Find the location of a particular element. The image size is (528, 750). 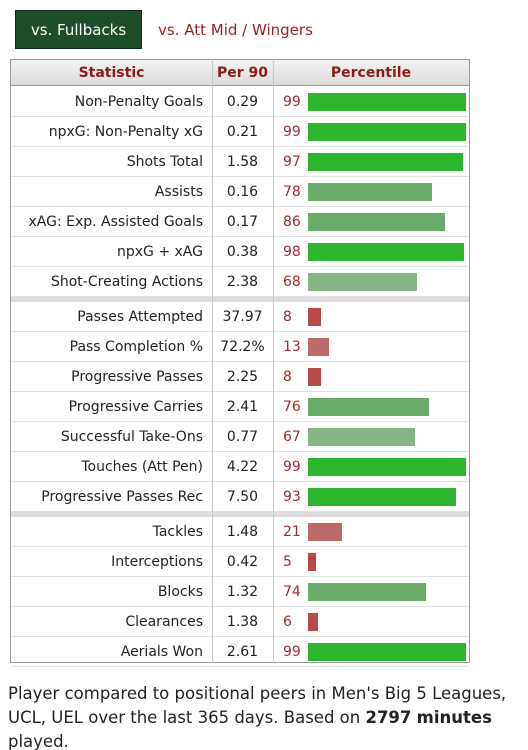

per90-value: 0.29 is located at coordinates (242, 102).